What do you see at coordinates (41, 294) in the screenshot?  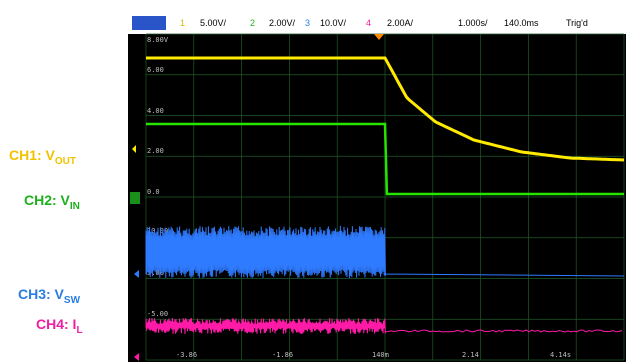 I see `ch3-label-text: CH3: V` at bounding box center [41, 294].